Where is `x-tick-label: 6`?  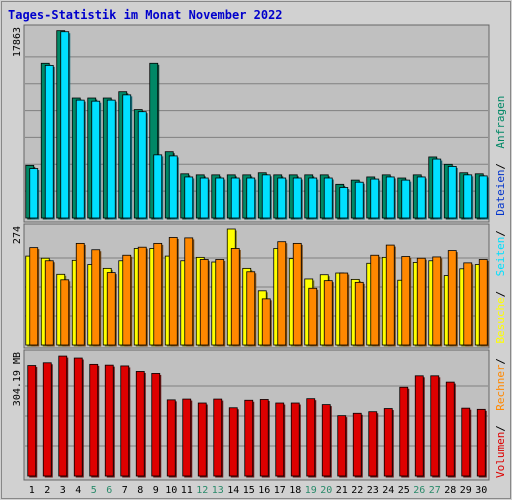
x-tick-label: 6 is located at coordinates (109, 490).